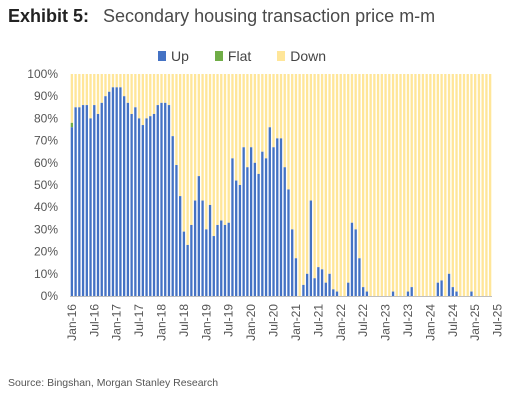 This screenshot has width=510, height=400. I want to click on y-tick-label: 30%, so click(46, 229).